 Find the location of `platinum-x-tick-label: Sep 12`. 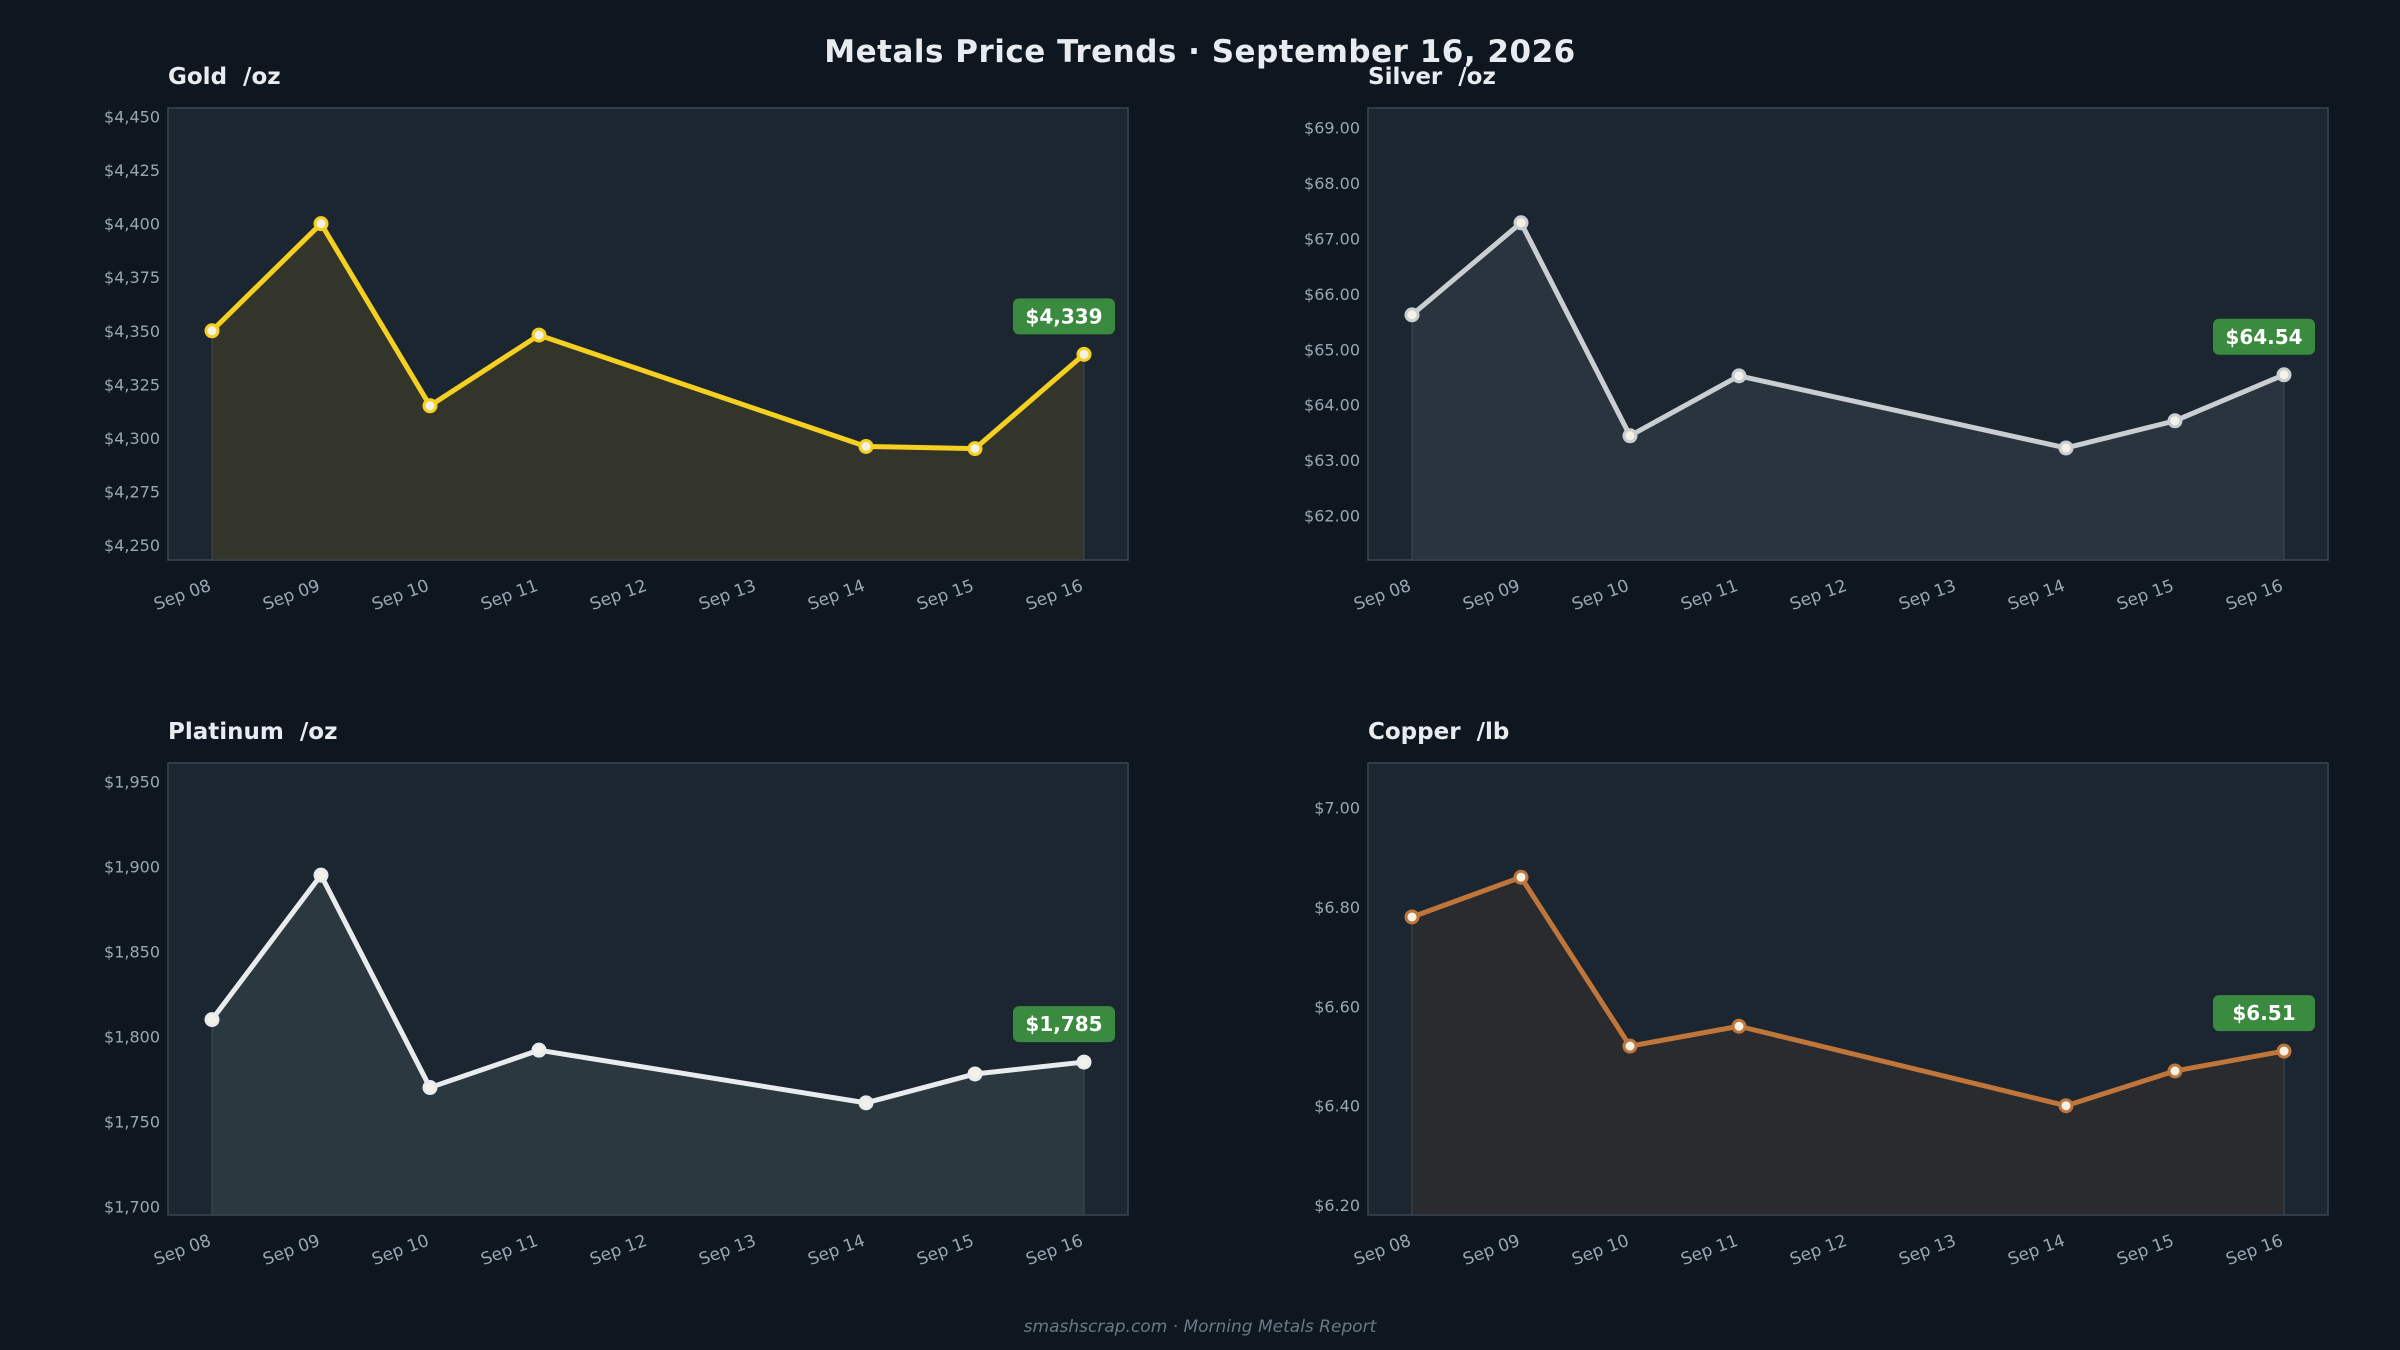

platinum-x-tick-label: Sep 12 is located at coordinates (618, 1250).